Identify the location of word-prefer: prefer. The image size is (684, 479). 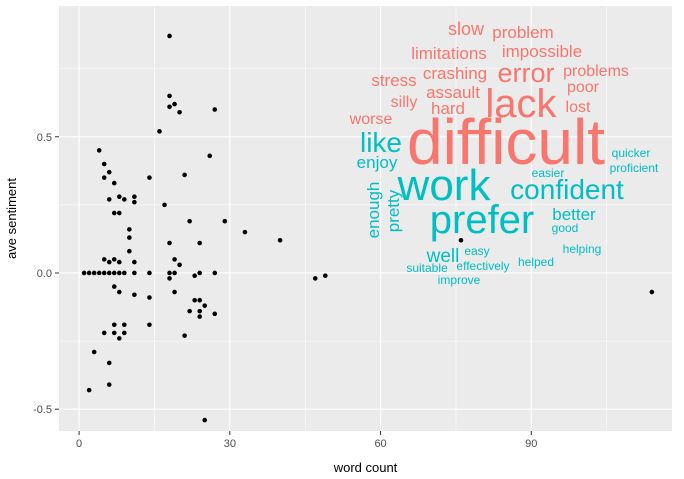
(482, 220).